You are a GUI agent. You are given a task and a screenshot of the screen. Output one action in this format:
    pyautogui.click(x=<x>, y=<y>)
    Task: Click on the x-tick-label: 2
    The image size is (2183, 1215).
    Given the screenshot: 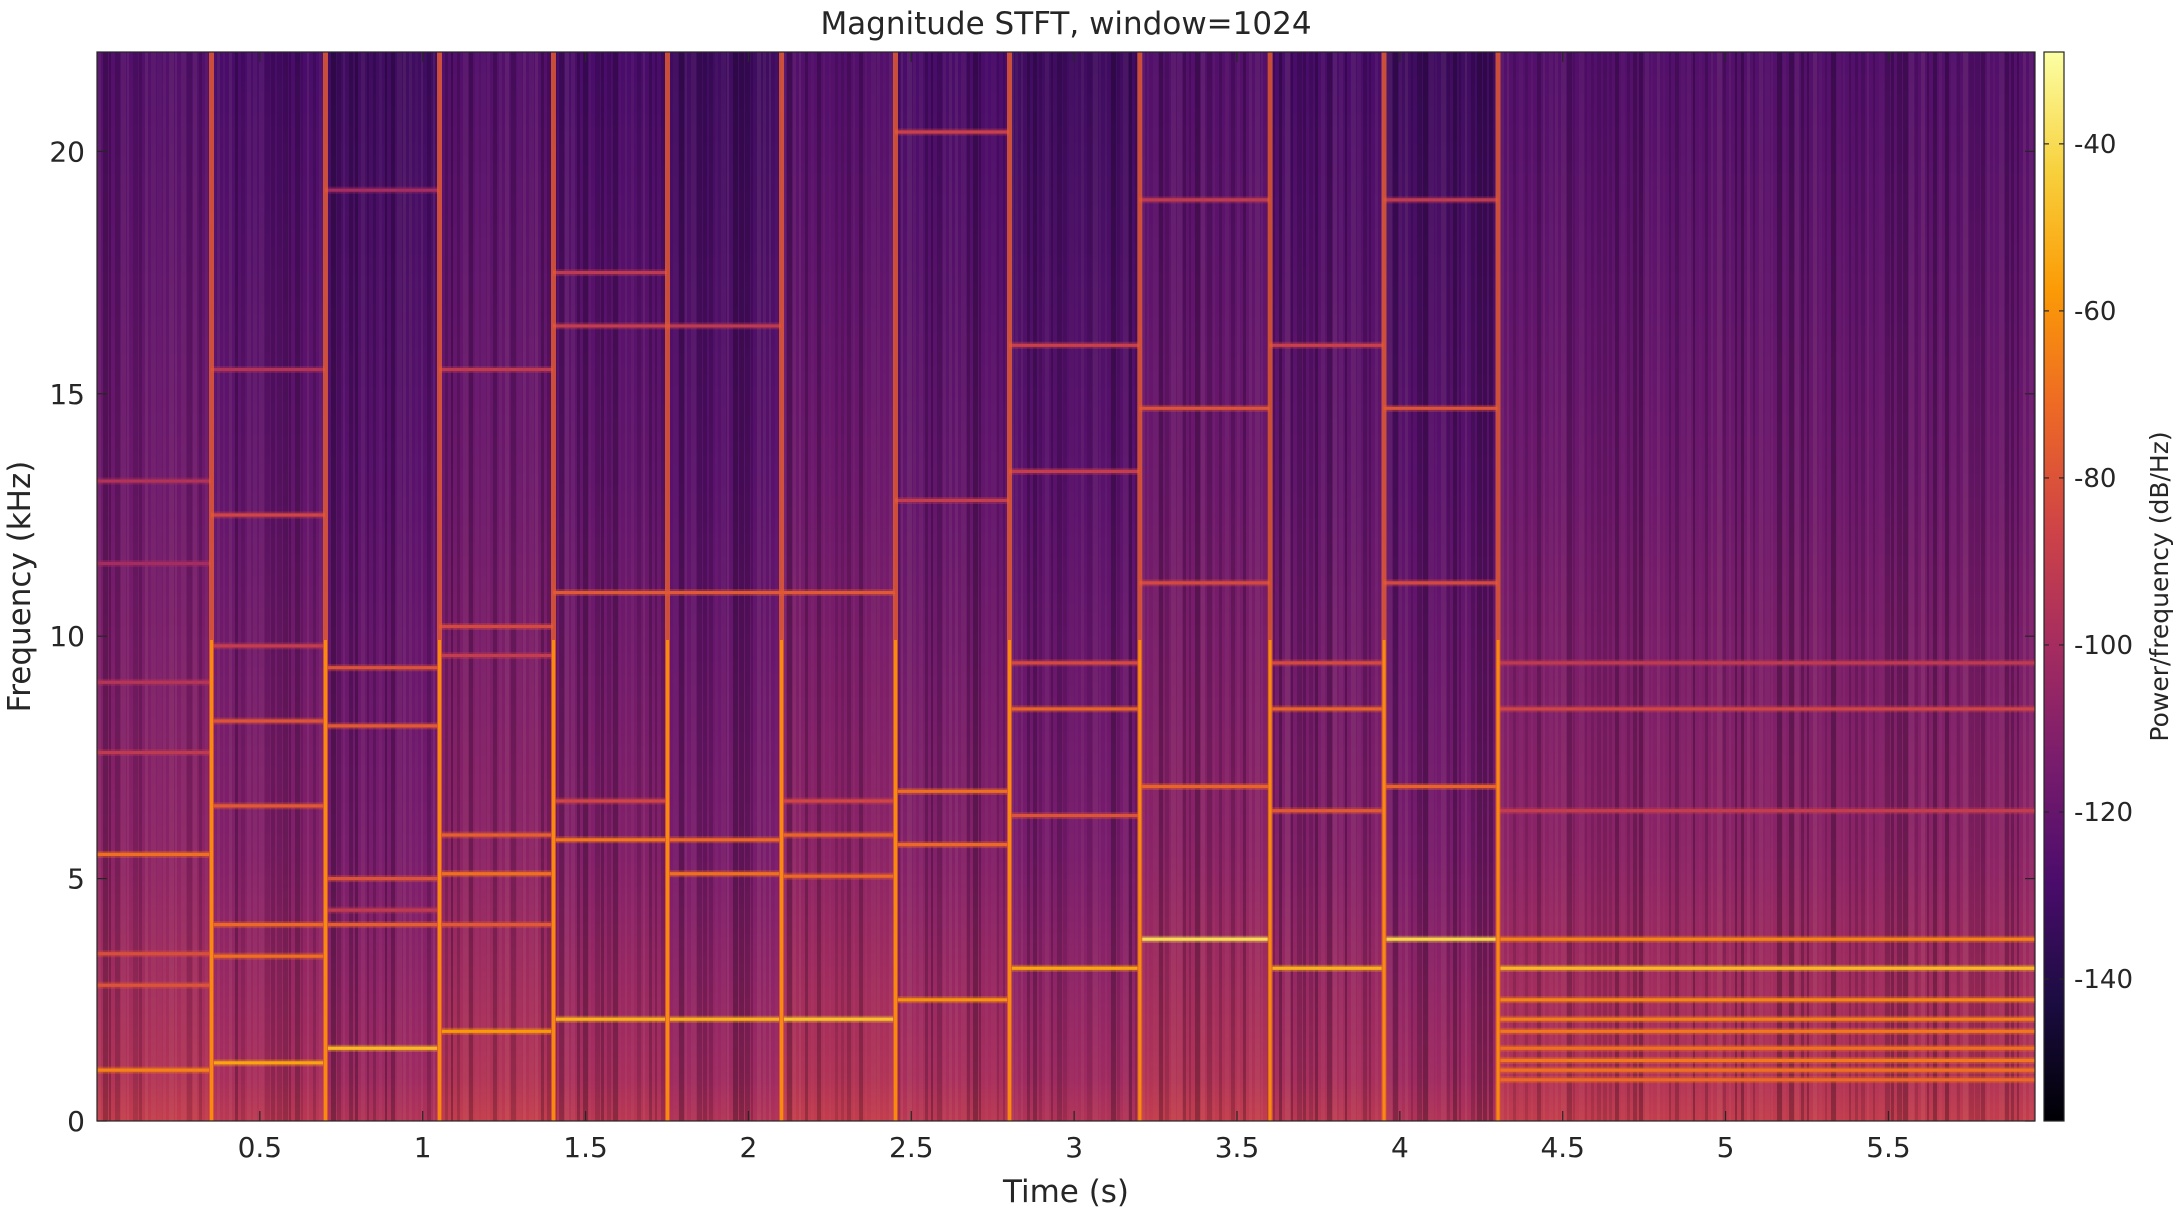 What is the action you would take?
    pyautogui.click(x=749, y=1147)
    